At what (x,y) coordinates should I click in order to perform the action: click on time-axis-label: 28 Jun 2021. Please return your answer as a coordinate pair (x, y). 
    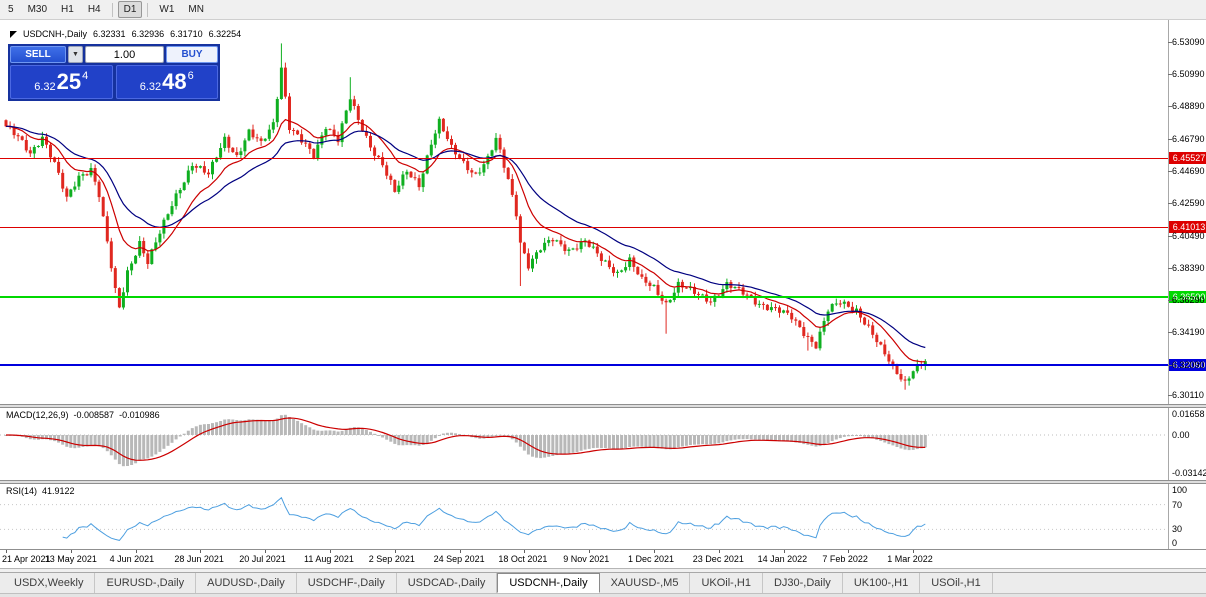
    Looking at the image, I should click on (199, 559).